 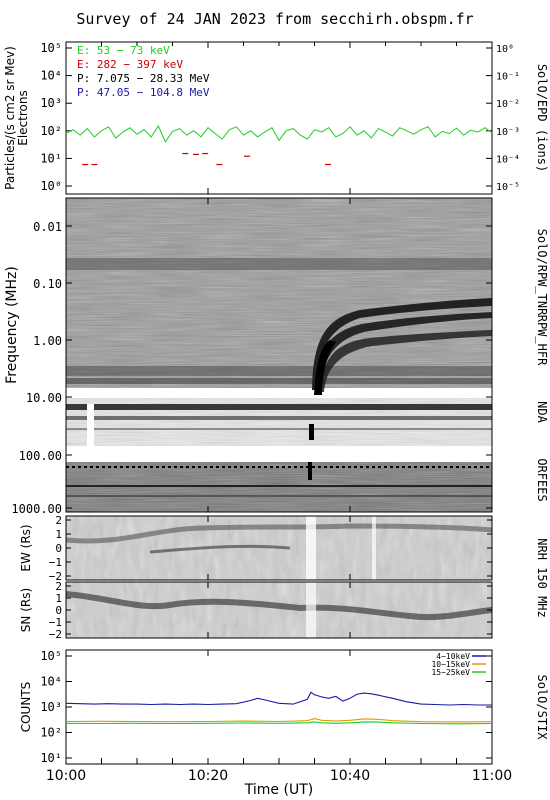 I want to click on nrh-ew-gap, so click(x=311, y=548).